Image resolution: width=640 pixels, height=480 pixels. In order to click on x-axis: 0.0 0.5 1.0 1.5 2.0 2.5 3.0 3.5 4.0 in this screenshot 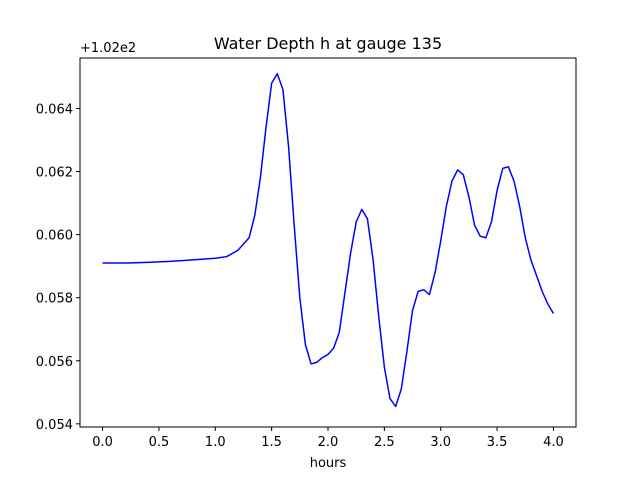, I will do `click(328, 438)`.